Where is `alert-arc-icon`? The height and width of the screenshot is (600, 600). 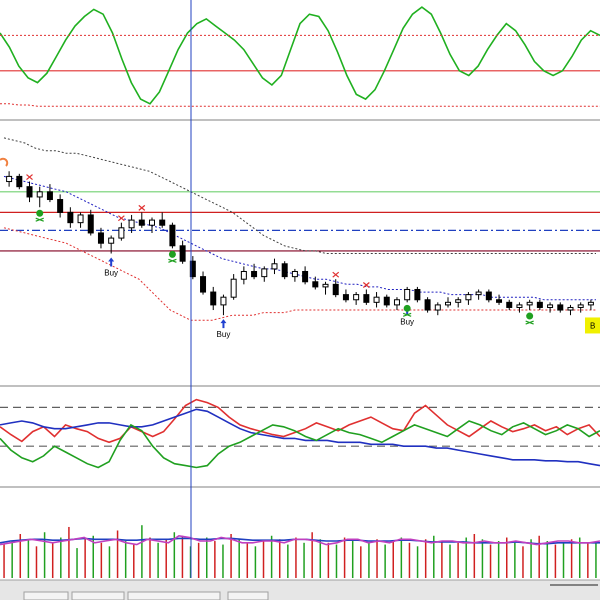 alert-arc-icon is located at coordinates (4, 162).